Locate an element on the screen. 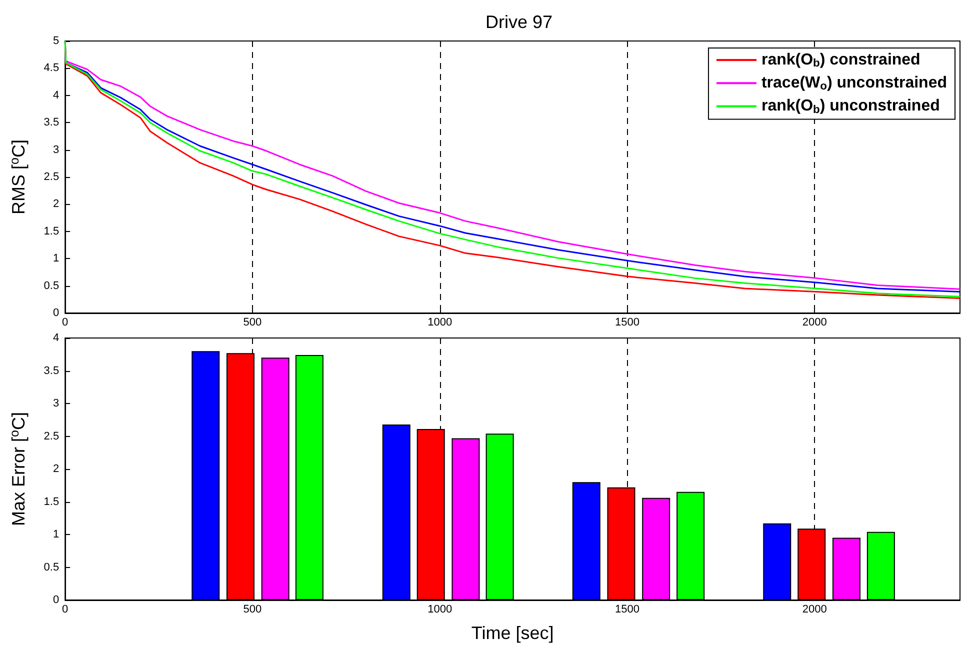 Image resolution: width=963 pixels, height=649 pixels. chart-title: Drive 97 is located at coordinates (519, 22).